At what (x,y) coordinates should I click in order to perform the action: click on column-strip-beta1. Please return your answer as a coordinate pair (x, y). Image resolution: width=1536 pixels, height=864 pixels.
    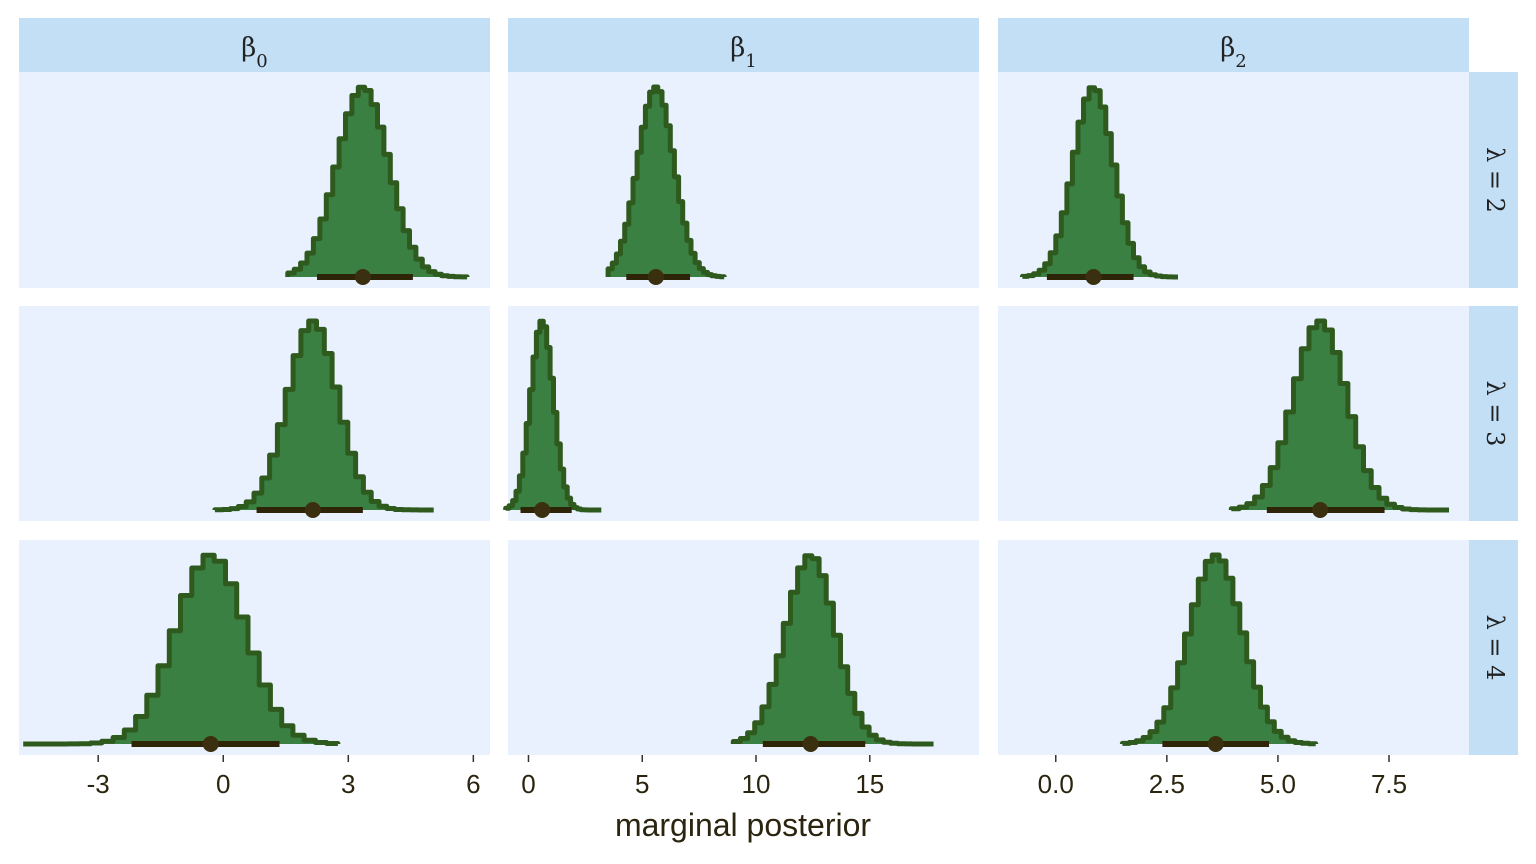
    Looking at the image, I should click on (743, 45).